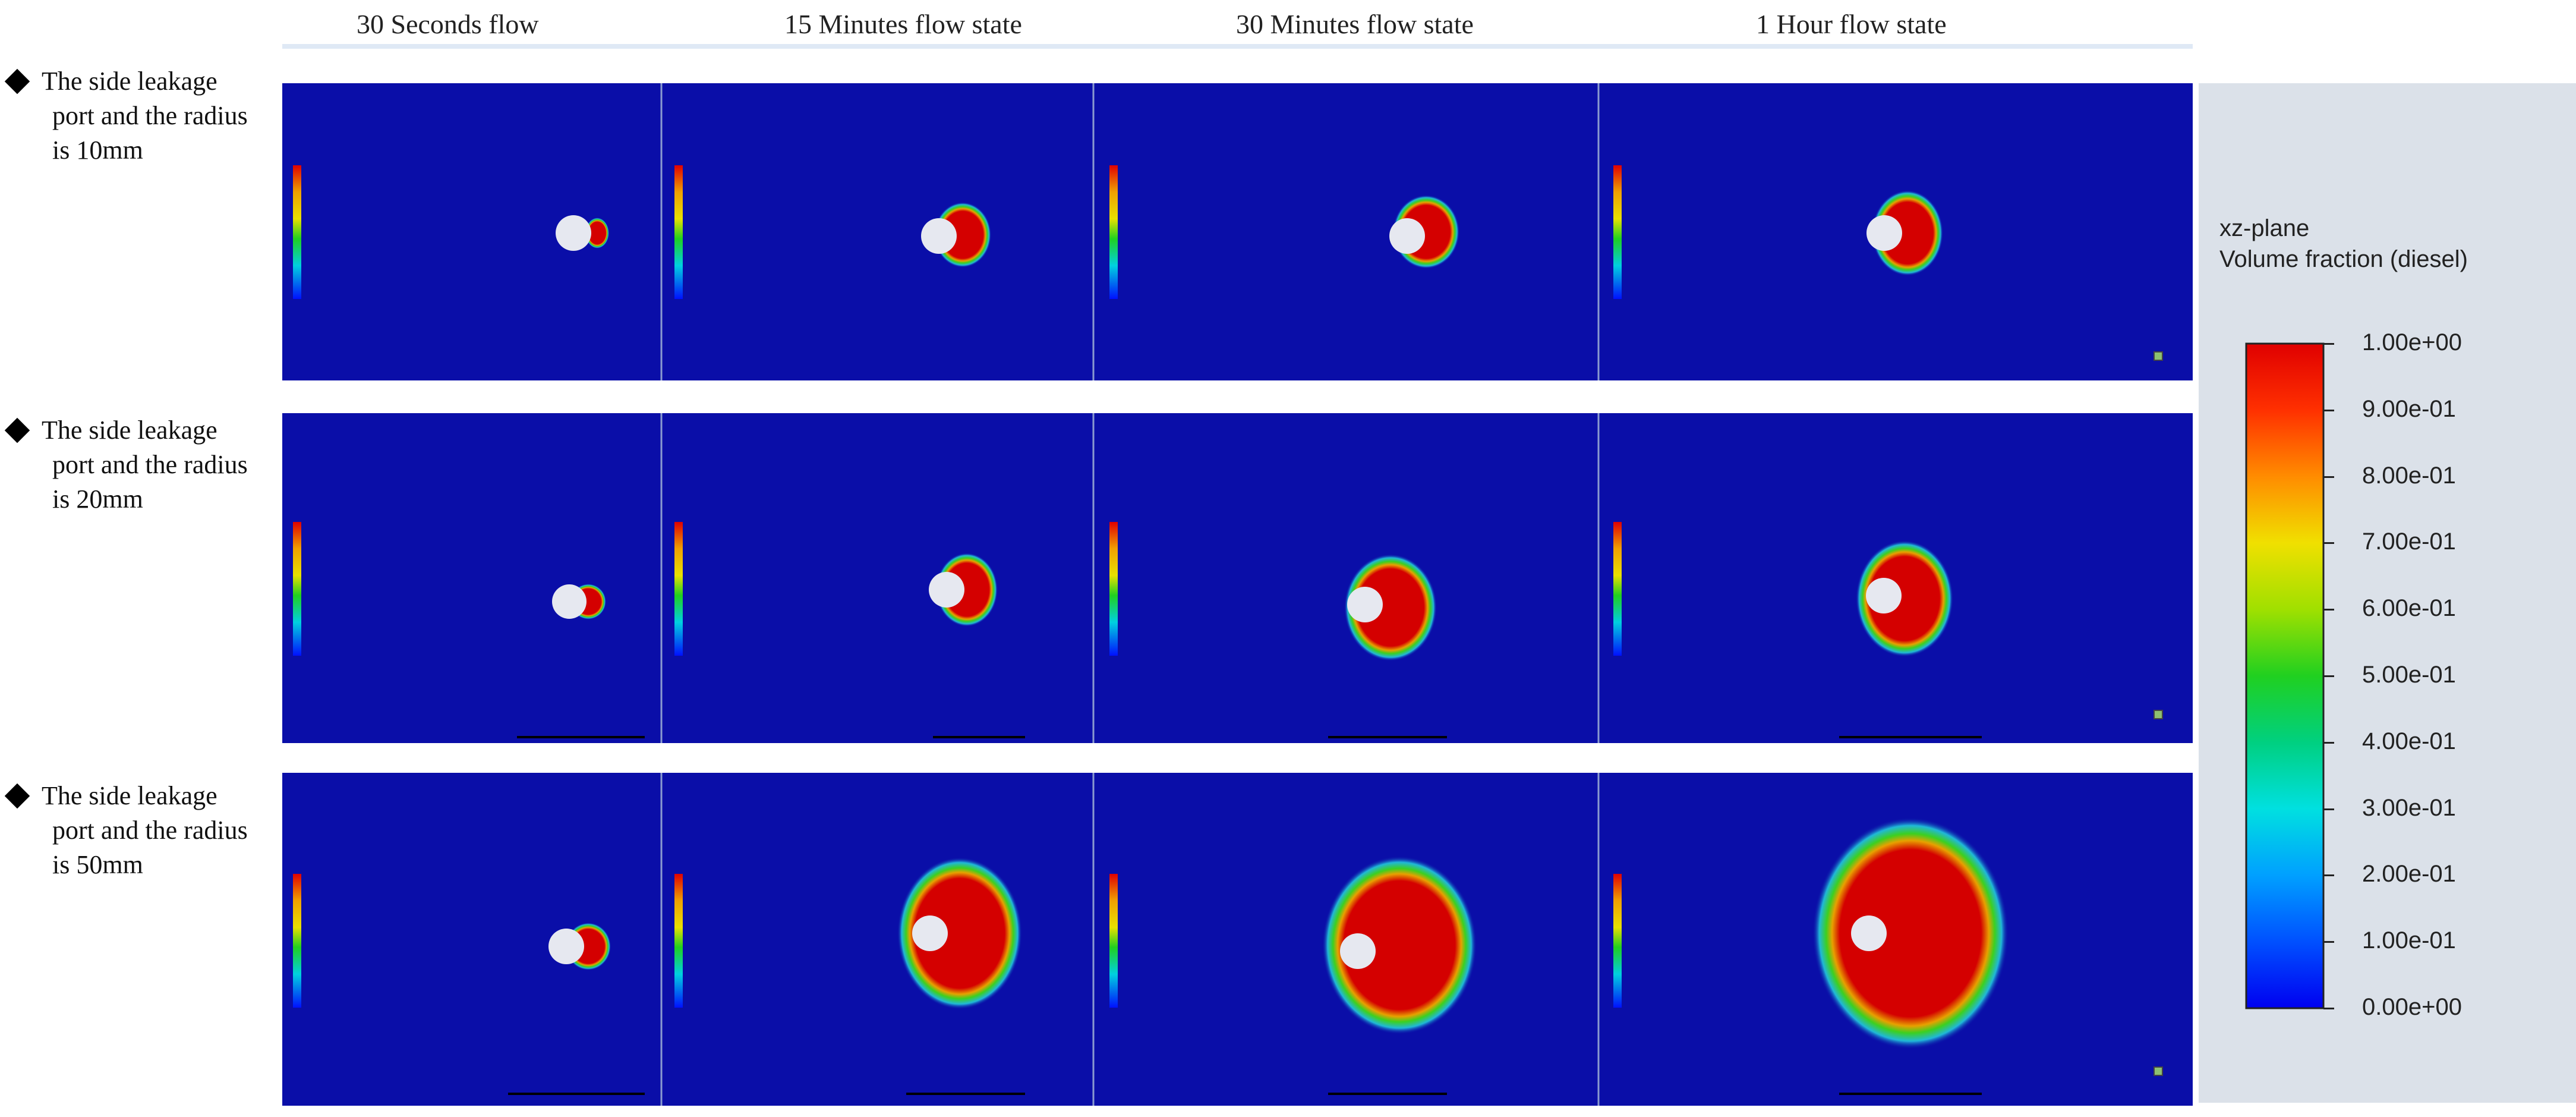  I want to click on legend-tick-label: 1.00e-01, so click(2409, 940).